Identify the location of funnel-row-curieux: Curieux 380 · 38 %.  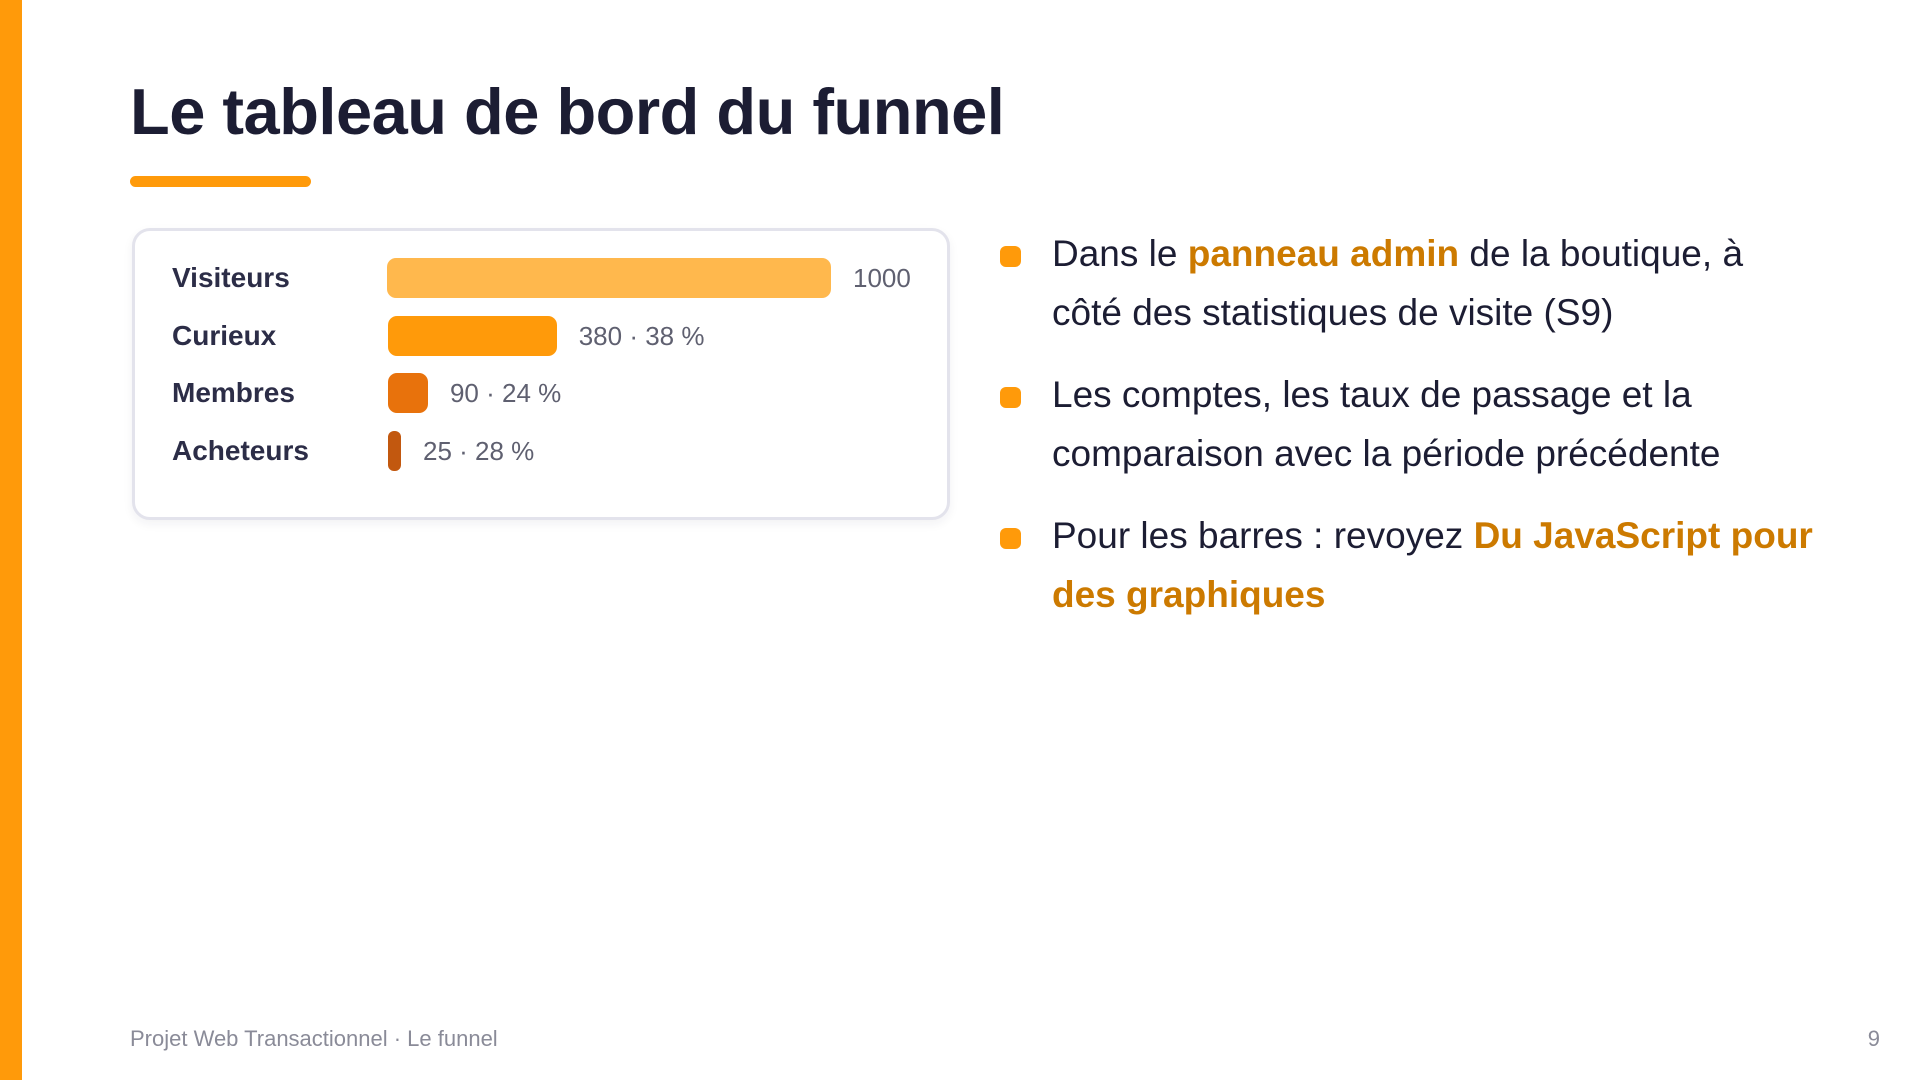
(541, 336).